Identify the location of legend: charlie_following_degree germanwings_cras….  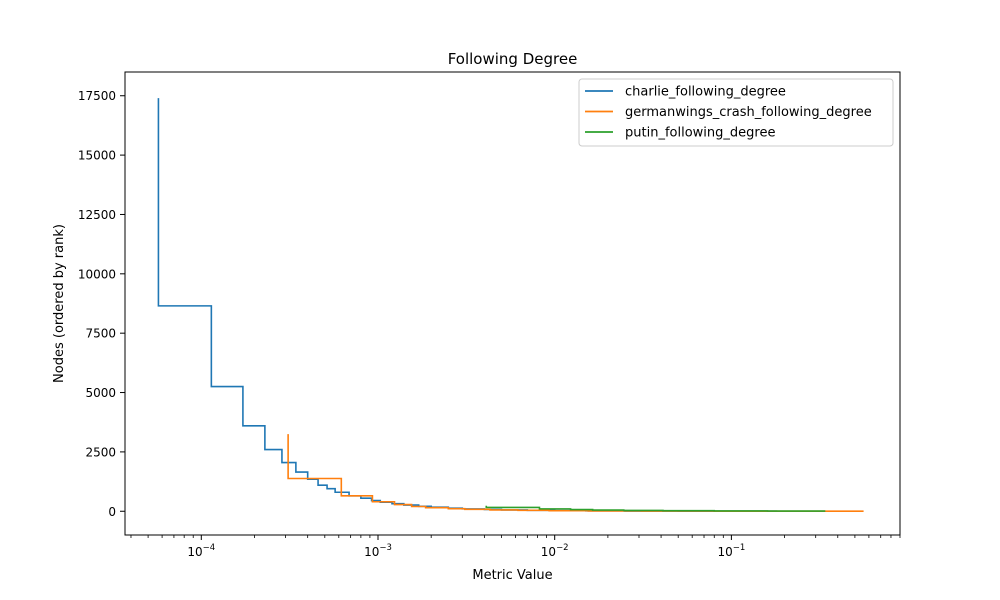
(736, 112).